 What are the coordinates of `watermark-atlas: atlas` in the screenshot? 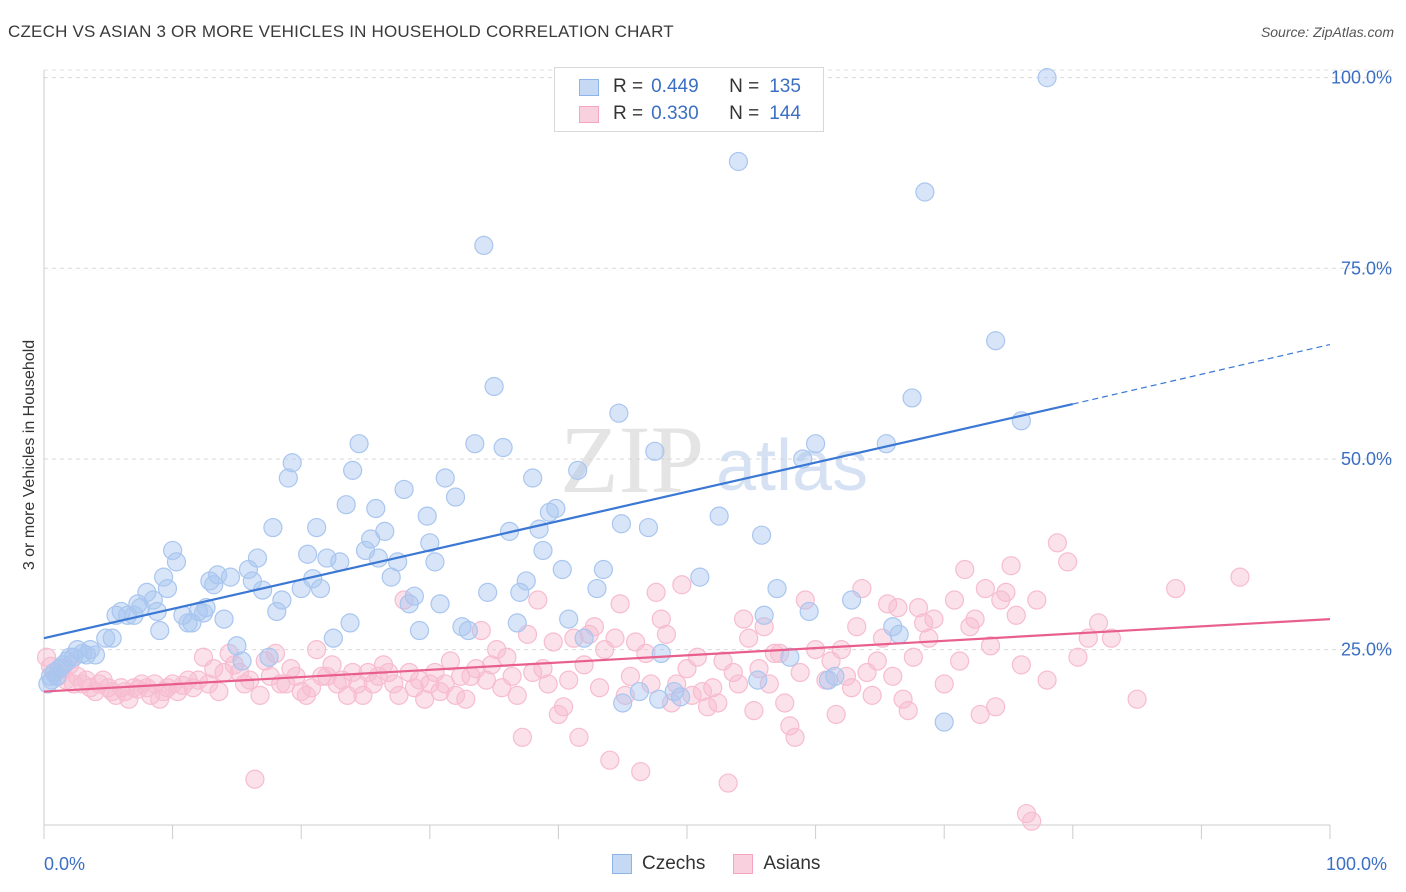 It's located at (792, 466).